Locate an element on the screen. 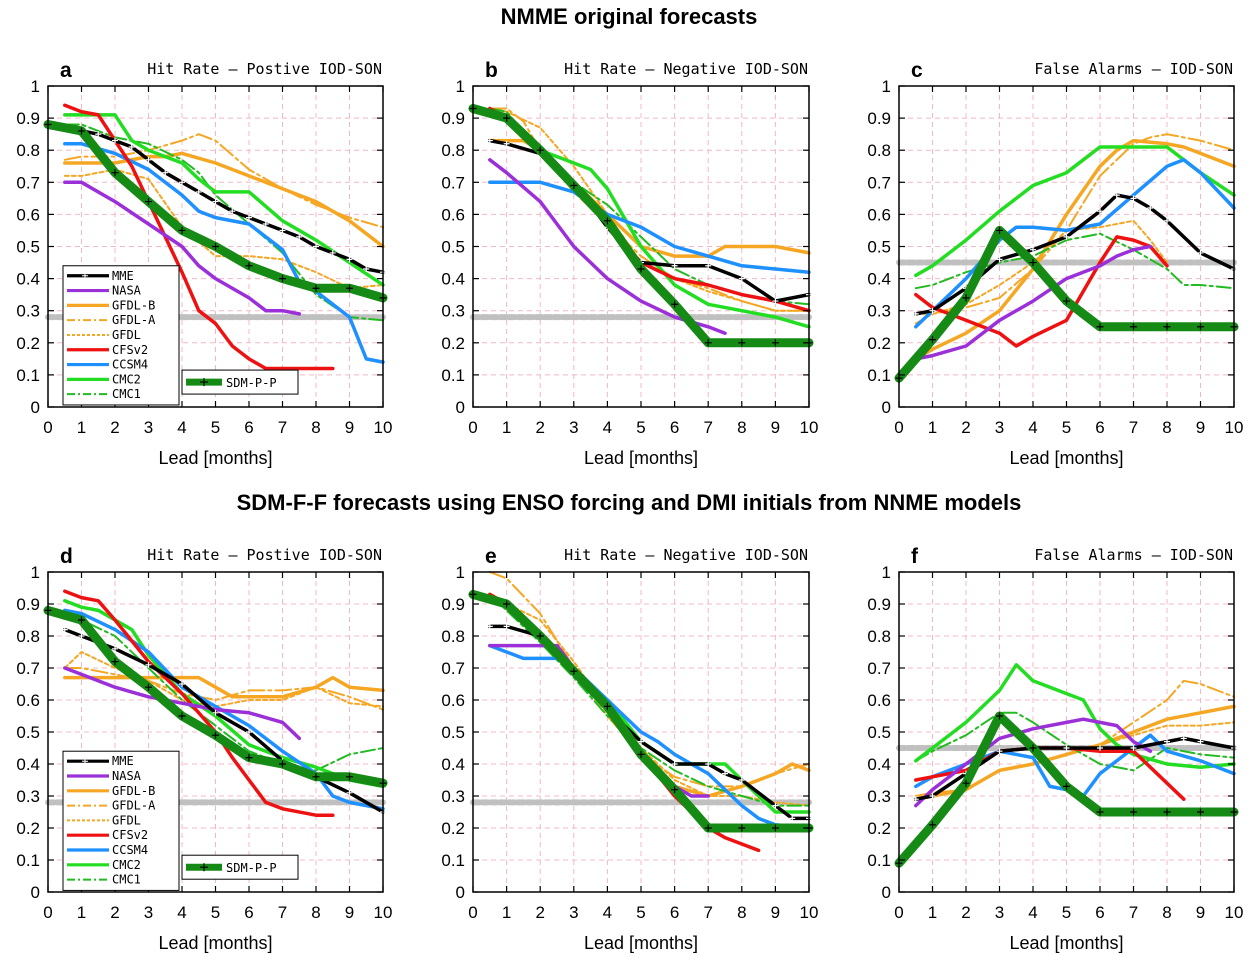 The height and width of the screenshot is (955, 1258). panel-letter: c is located at coordinates (917, 70).